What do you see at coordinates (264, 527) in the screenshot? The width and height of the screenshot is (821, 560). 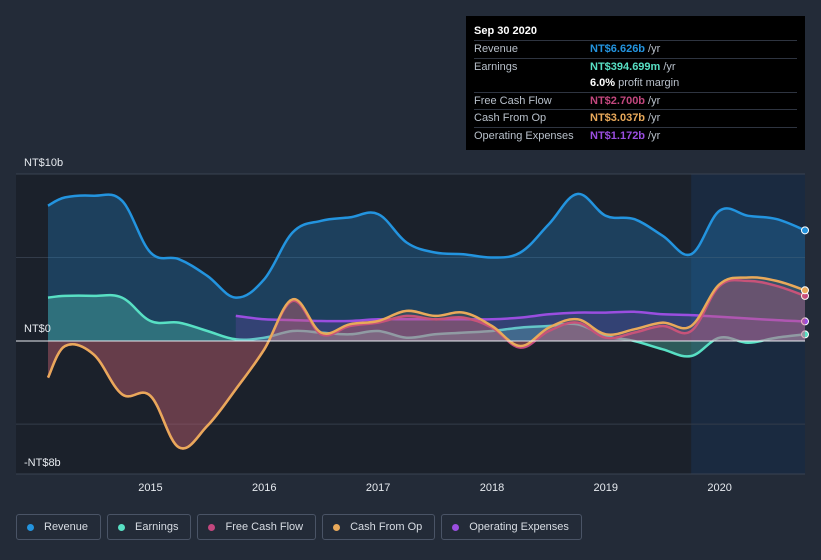 I see `legend-label: Free Cash Flow` at bounding box center [264, 527].